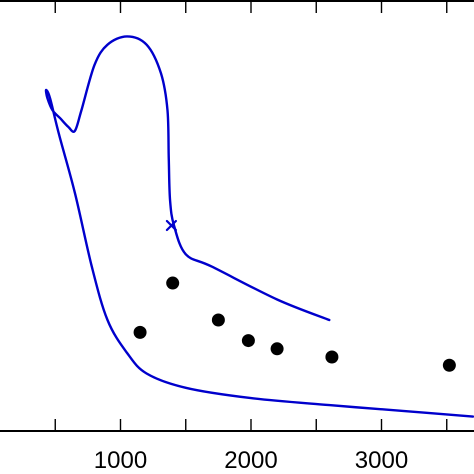 The image size is (474, 474). I want to click on cross-marker-stroke, so click(171, 225).